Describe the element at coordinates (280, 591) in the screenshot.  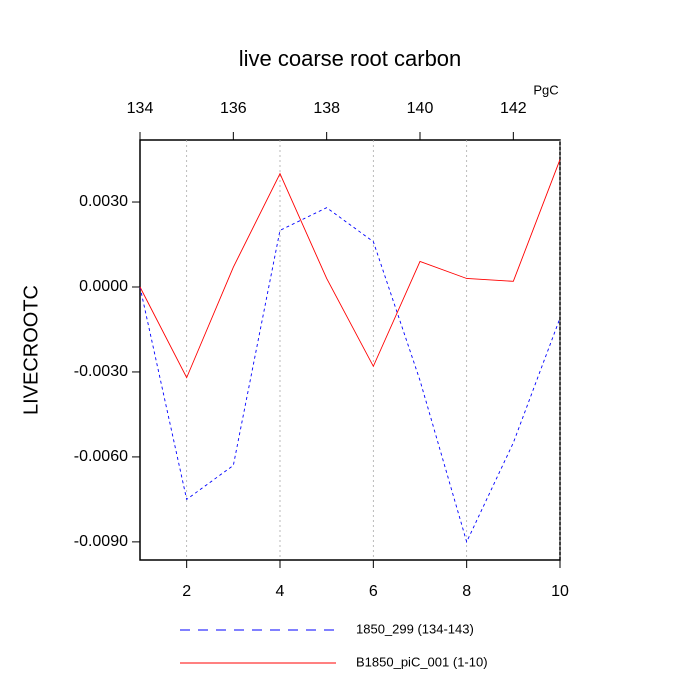
I see `x-tick-label: 4` at that location.